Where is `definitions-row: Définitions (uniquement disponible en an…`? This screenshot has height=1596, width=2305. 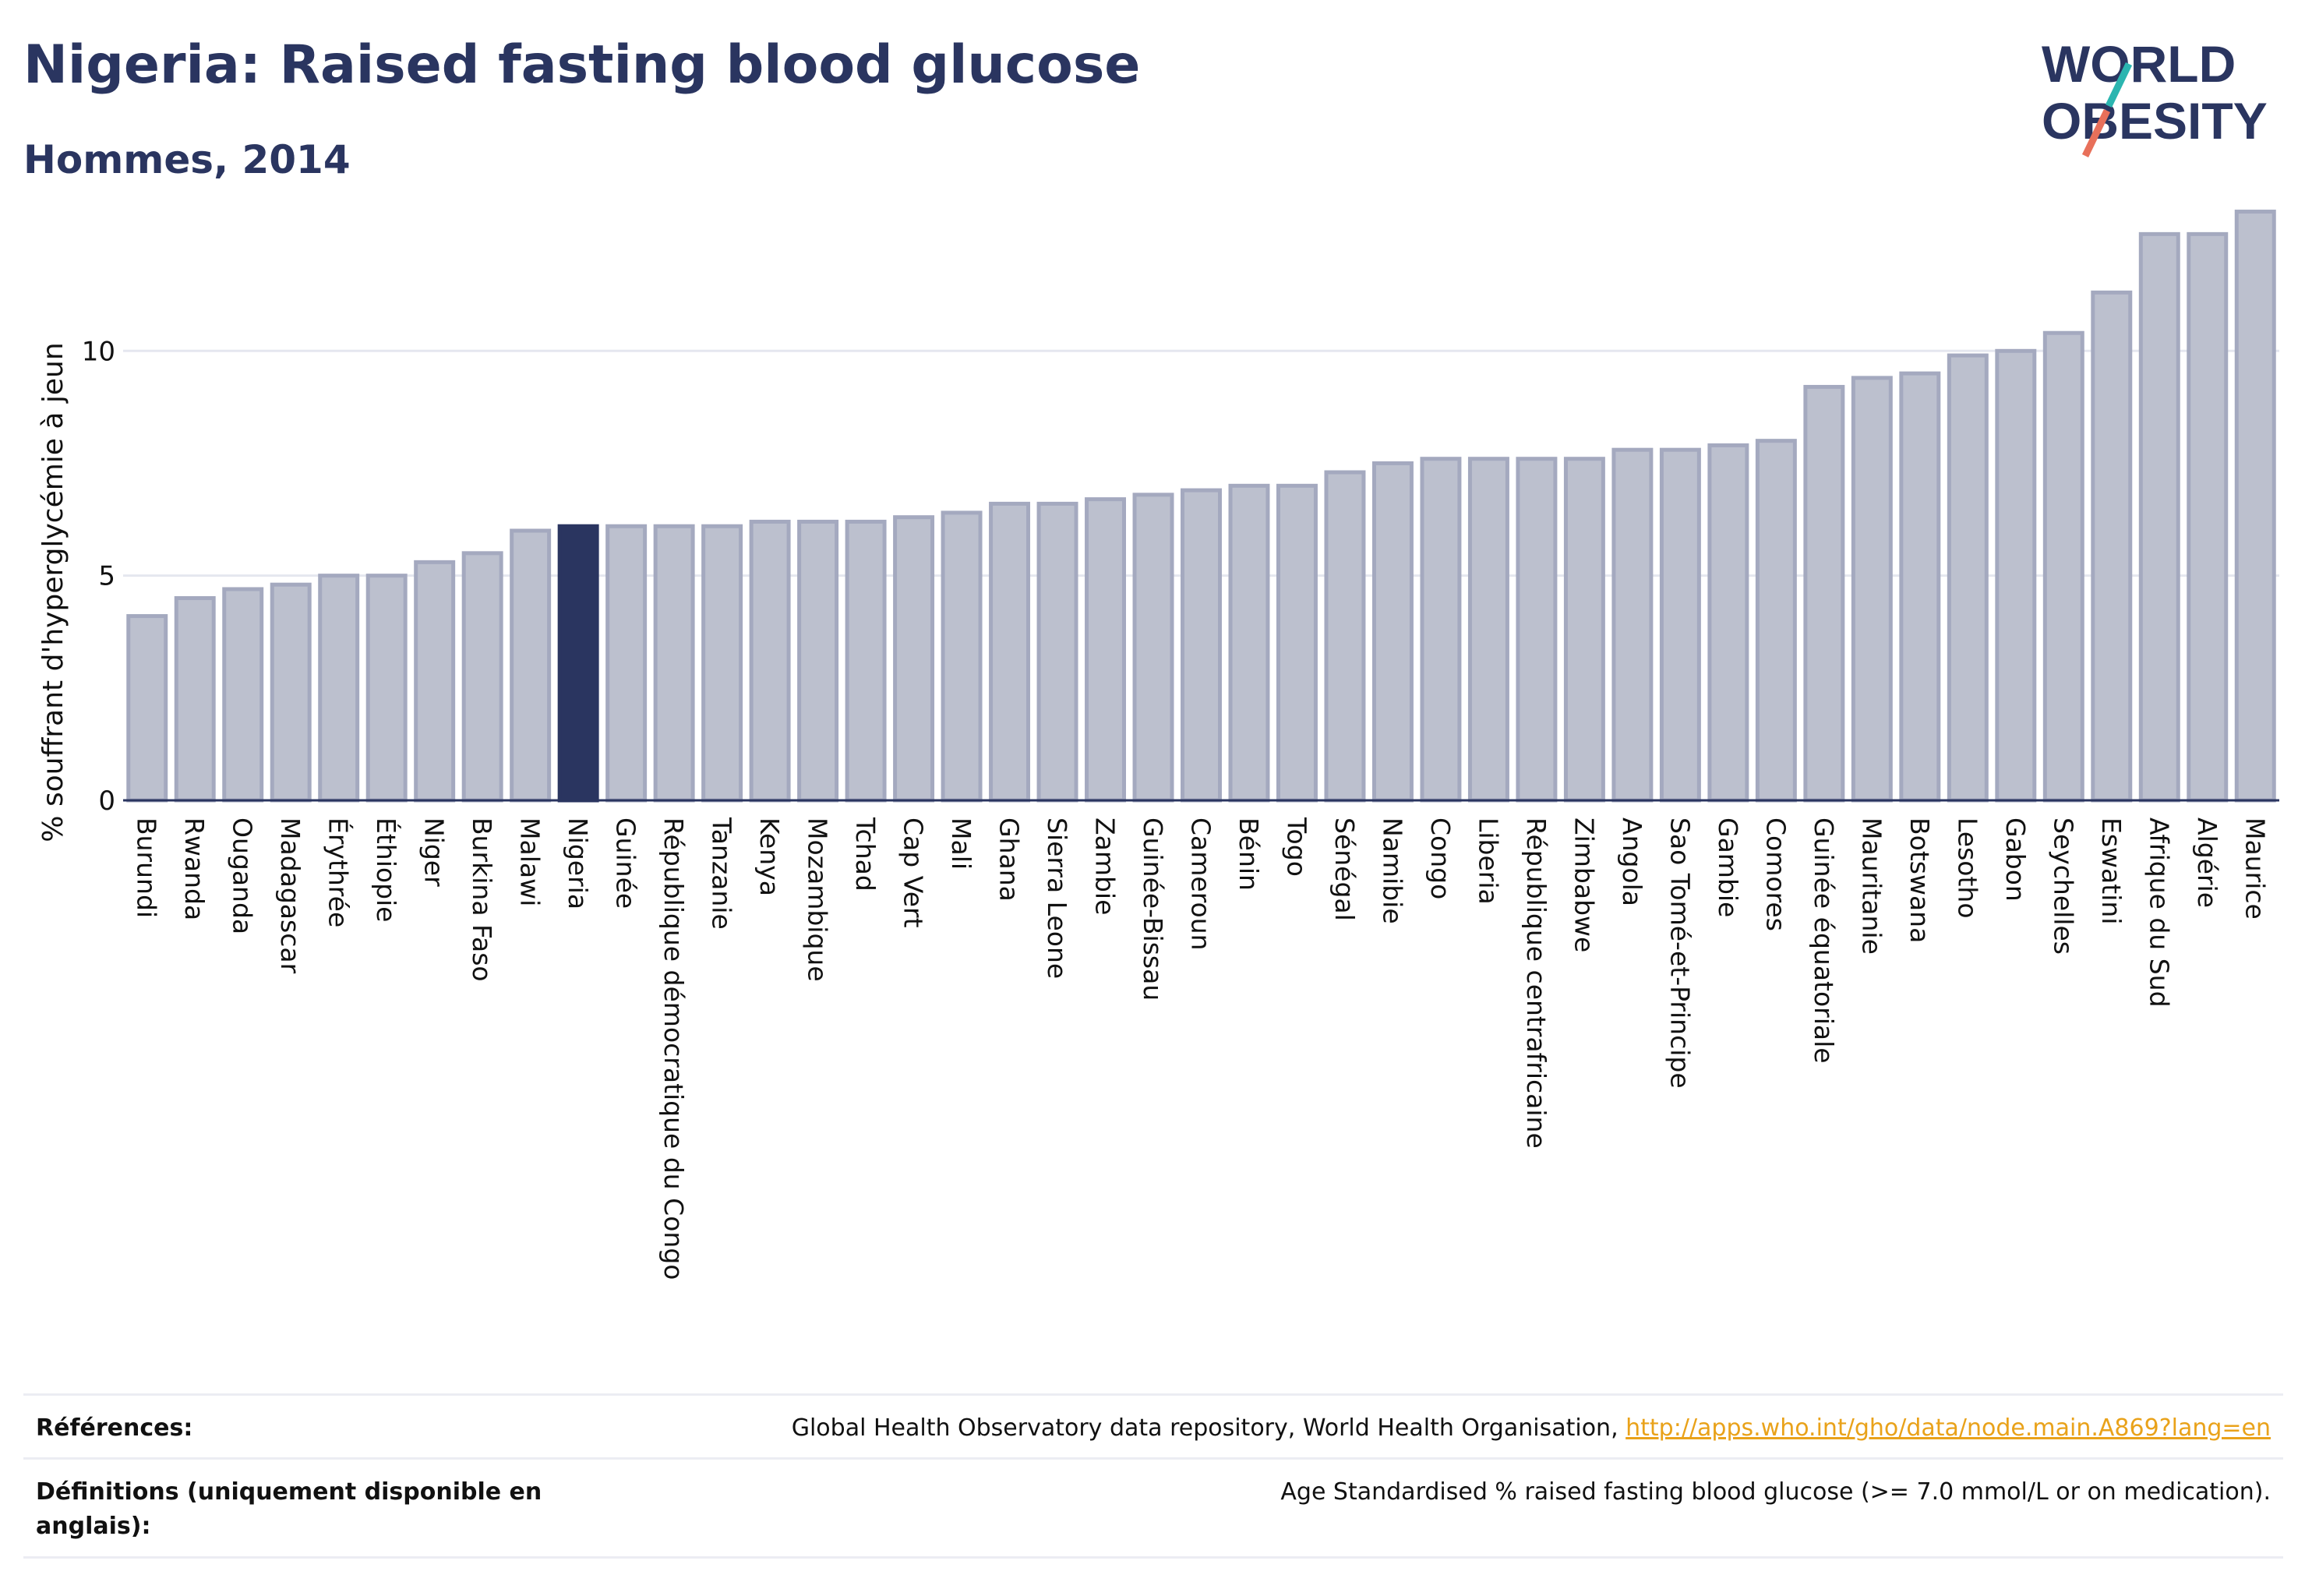 definitions-row: Définitions (uniquement disponible en an… is located at coordinates (1153, 1508).